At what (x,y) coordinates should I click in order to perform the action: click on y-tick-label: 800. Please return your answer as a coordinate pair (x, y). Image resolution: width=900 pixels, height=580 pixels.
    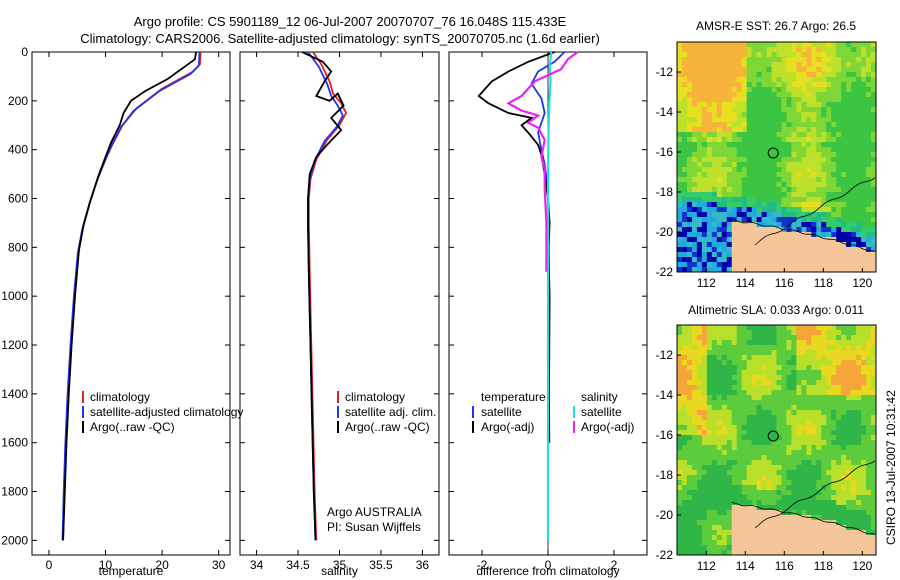
    Looking at the image, I should click on (18, 247).